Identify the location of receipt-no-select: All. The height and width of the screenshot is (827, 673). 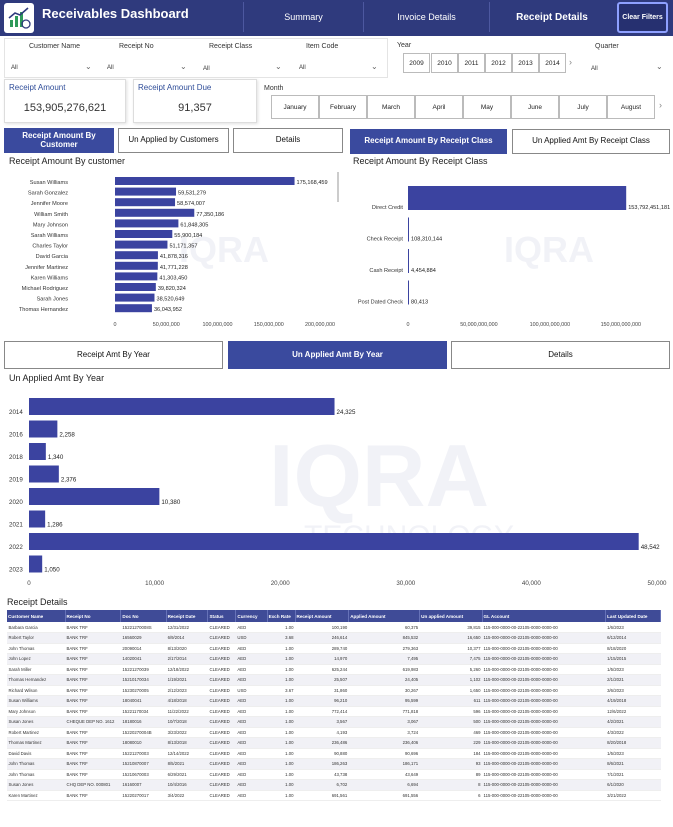
(110, 68).